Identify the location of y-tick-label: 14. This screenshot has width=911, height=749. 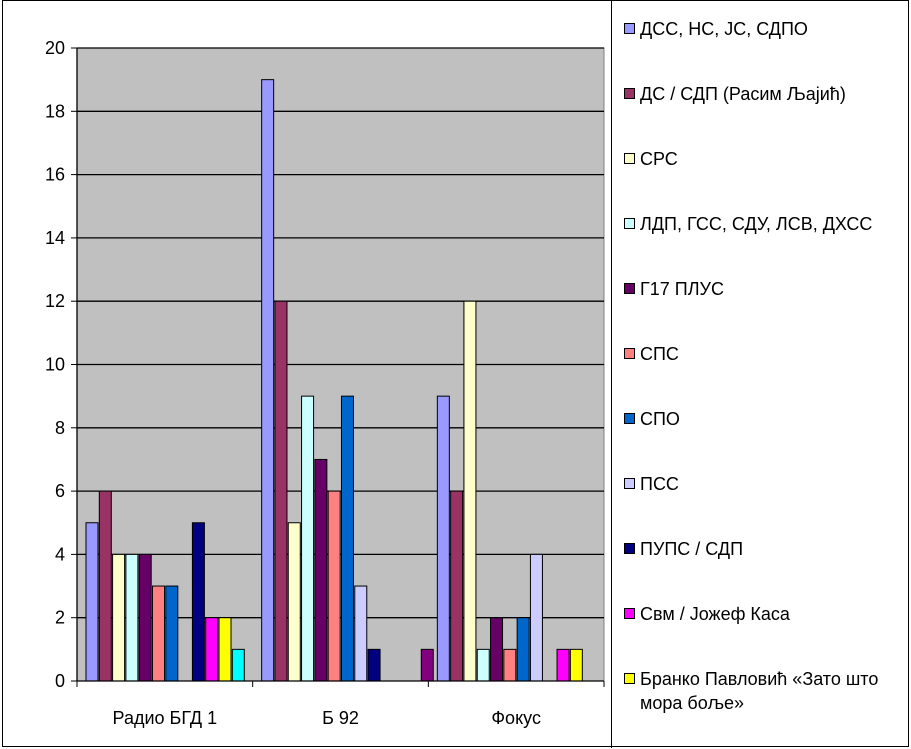
(55, 238).